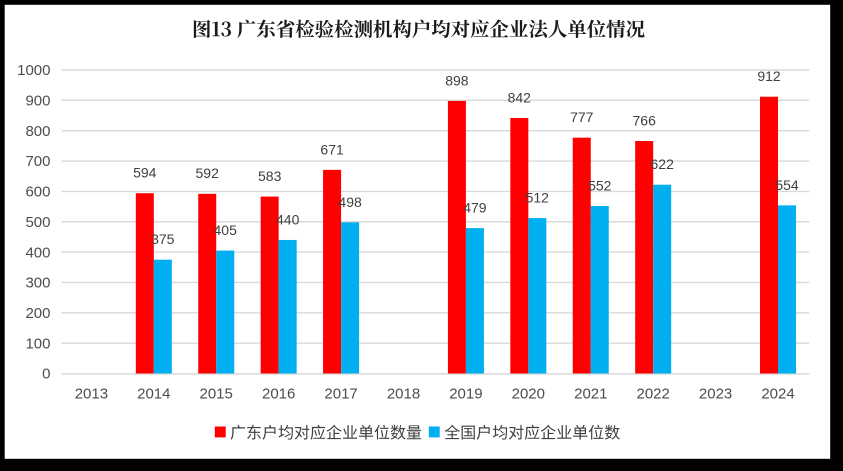 Image resolution: width=843 pixels, height=471 pixels. I want to click on svg-text: 552, so click(600, 185).